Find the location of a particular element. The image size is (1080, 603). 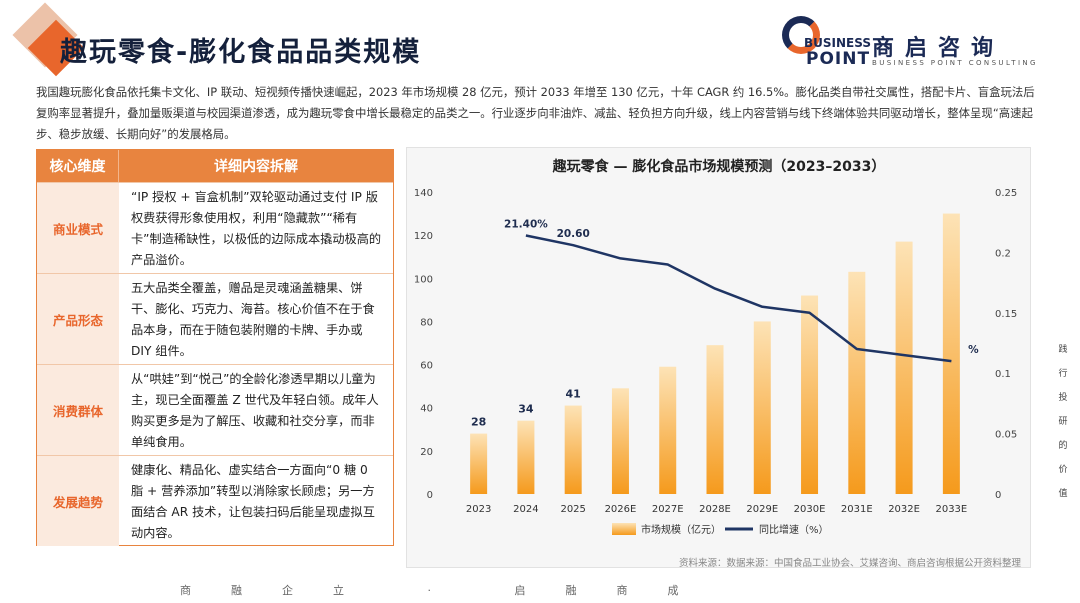

logo-text-line2: POINT is located at coordinates (838, 59).